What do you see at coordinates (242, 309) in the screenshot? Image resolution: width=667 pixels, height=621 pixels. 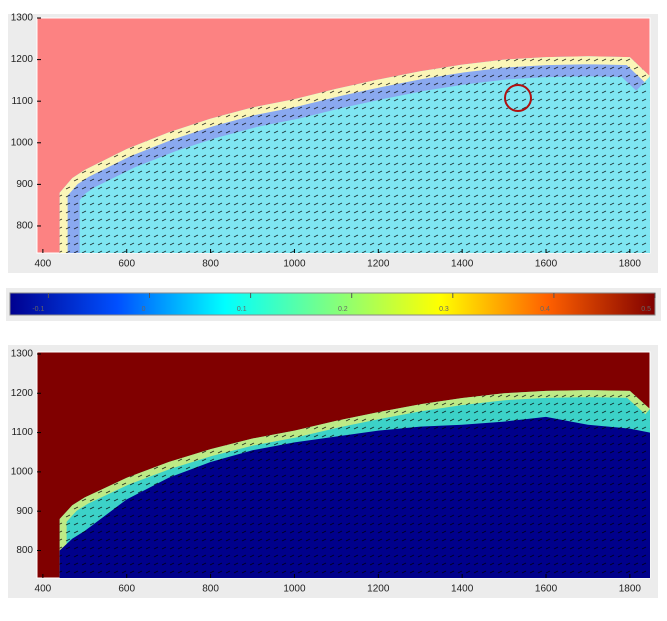 I see `colorbar-tick-label: 0.1` at bounding box center [242, 309].